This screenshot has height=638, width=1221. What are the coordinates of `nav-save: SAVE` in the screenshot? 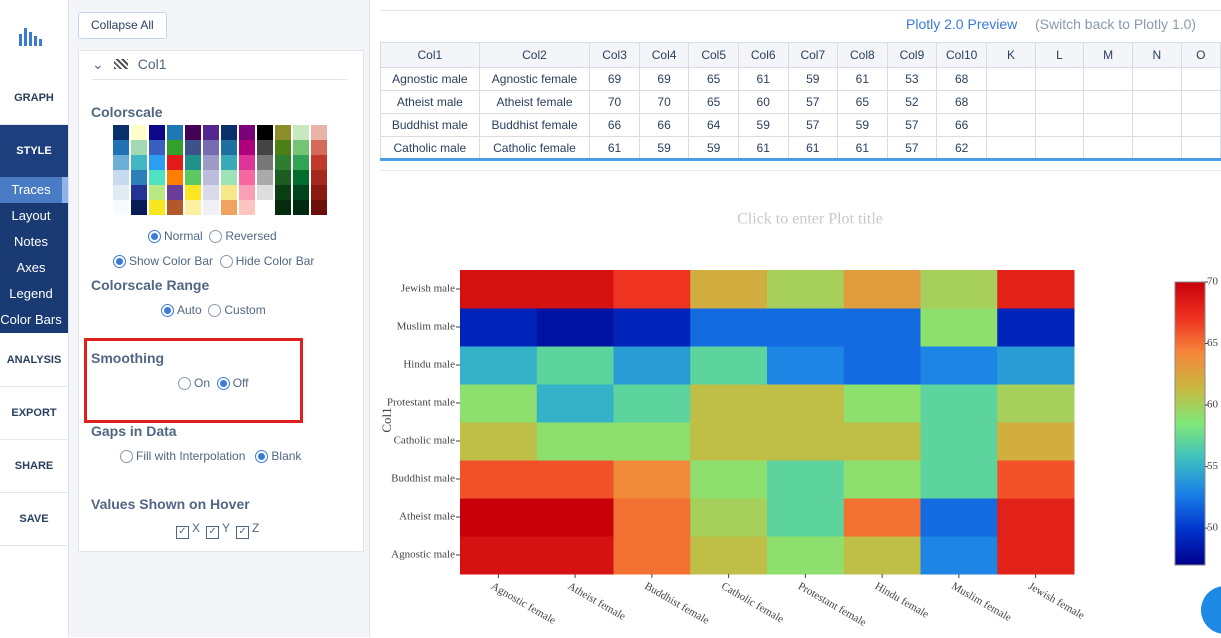 It's located at (34, 519).